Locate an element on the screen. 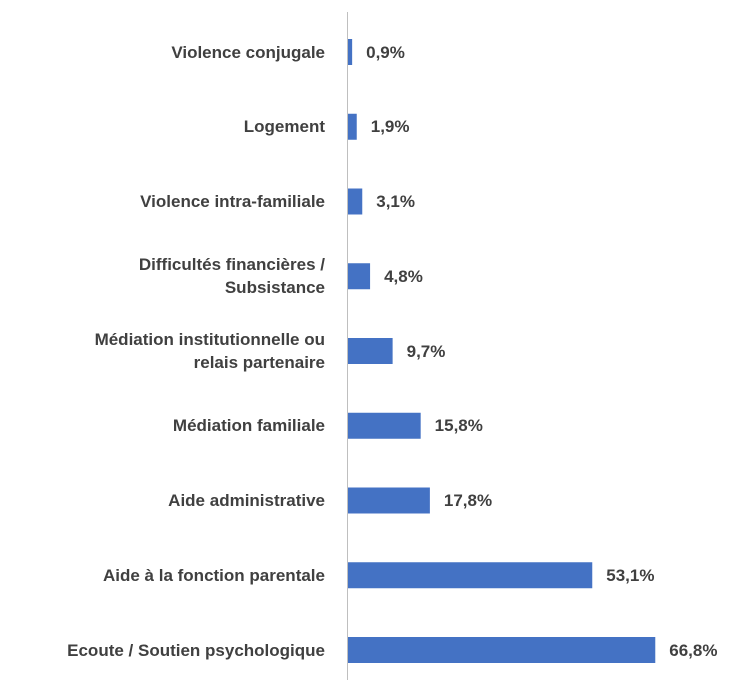 This screenshot has width=735, height=680. value-label: 0,9% is located at coordinates (385, 52).